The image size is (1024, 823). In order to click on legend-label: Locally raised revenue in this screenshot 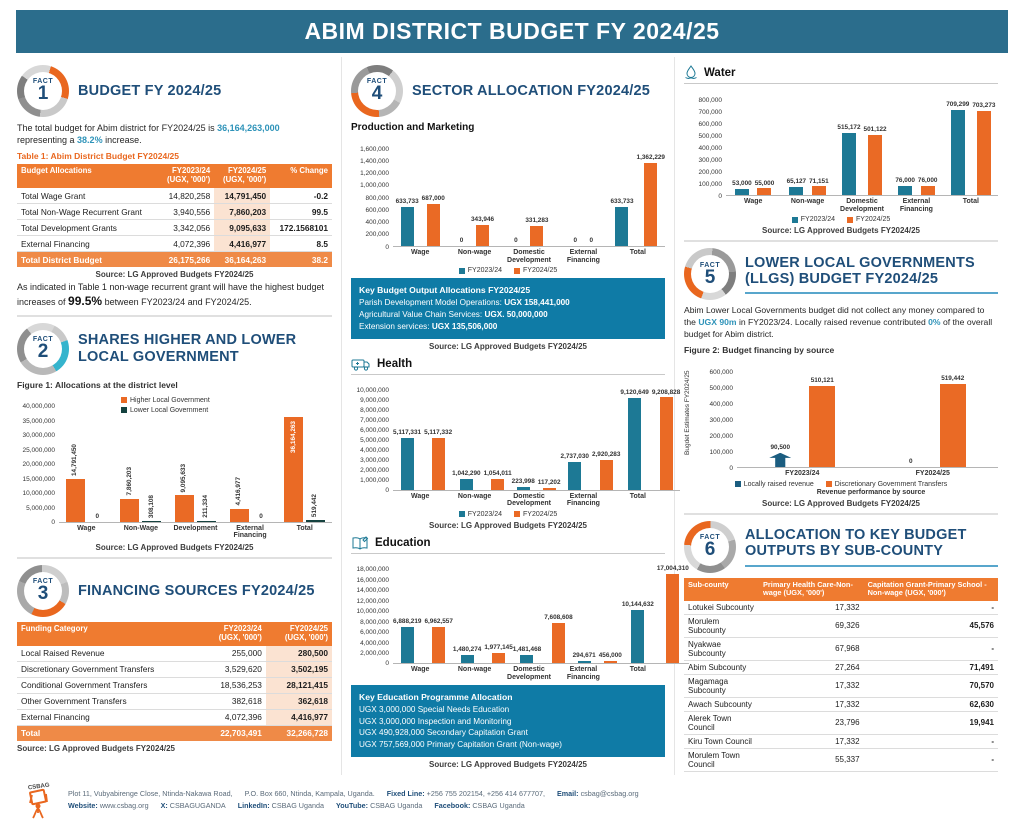, I will do `click(778, 484)`.